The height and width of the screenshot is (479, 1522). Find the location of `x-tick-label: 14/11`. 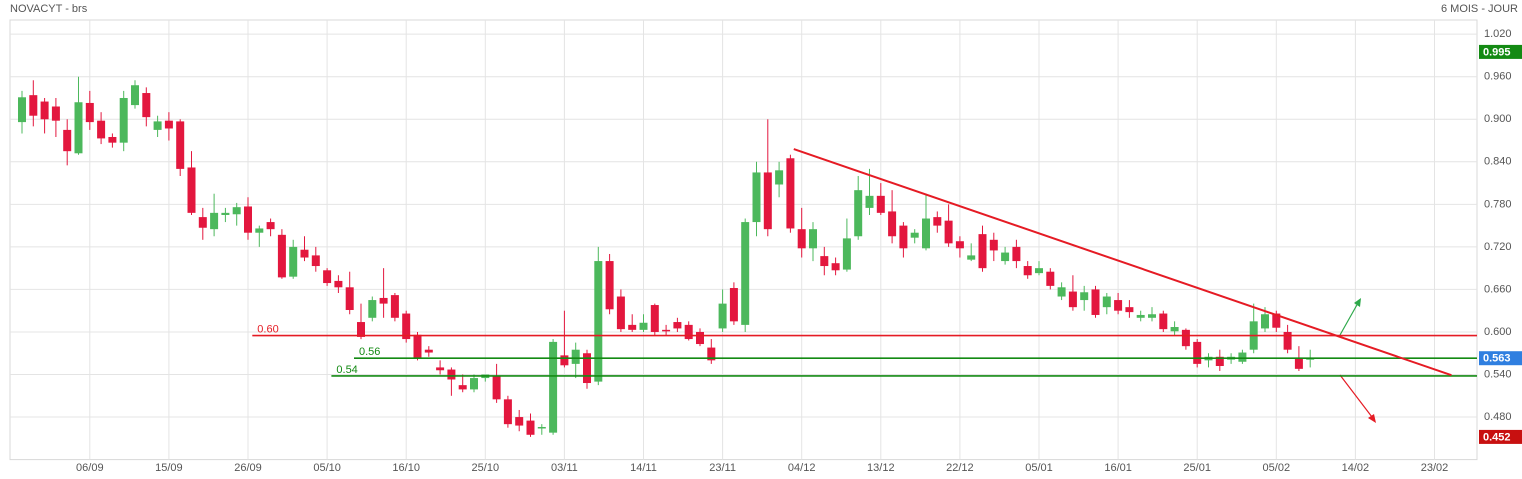

x-tick-label: 14/11 is located at coordinates (643, 468).